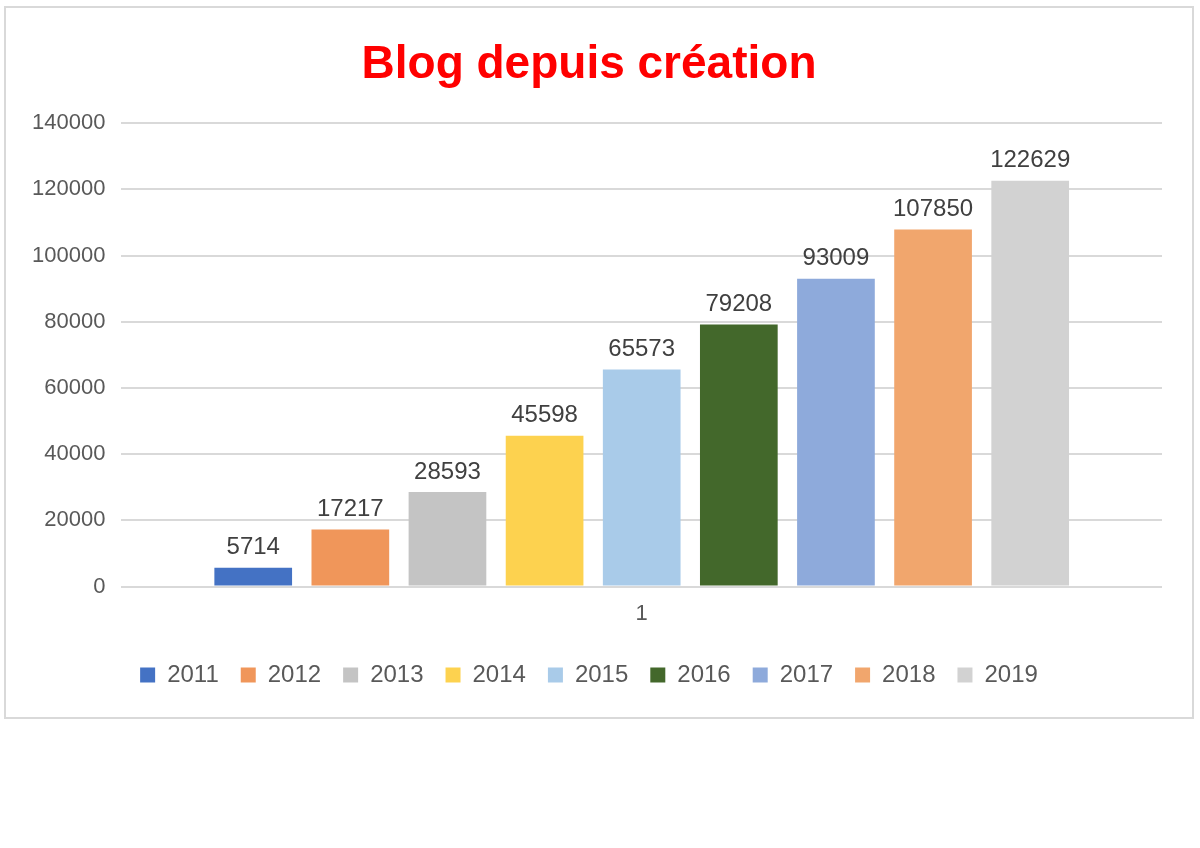 The width and height of the screenshot is (1200, 848). What do you see at coordinates (704, 673) in the screenshot?
I see `legend-label: 2016` at bounding box center [704, 673].